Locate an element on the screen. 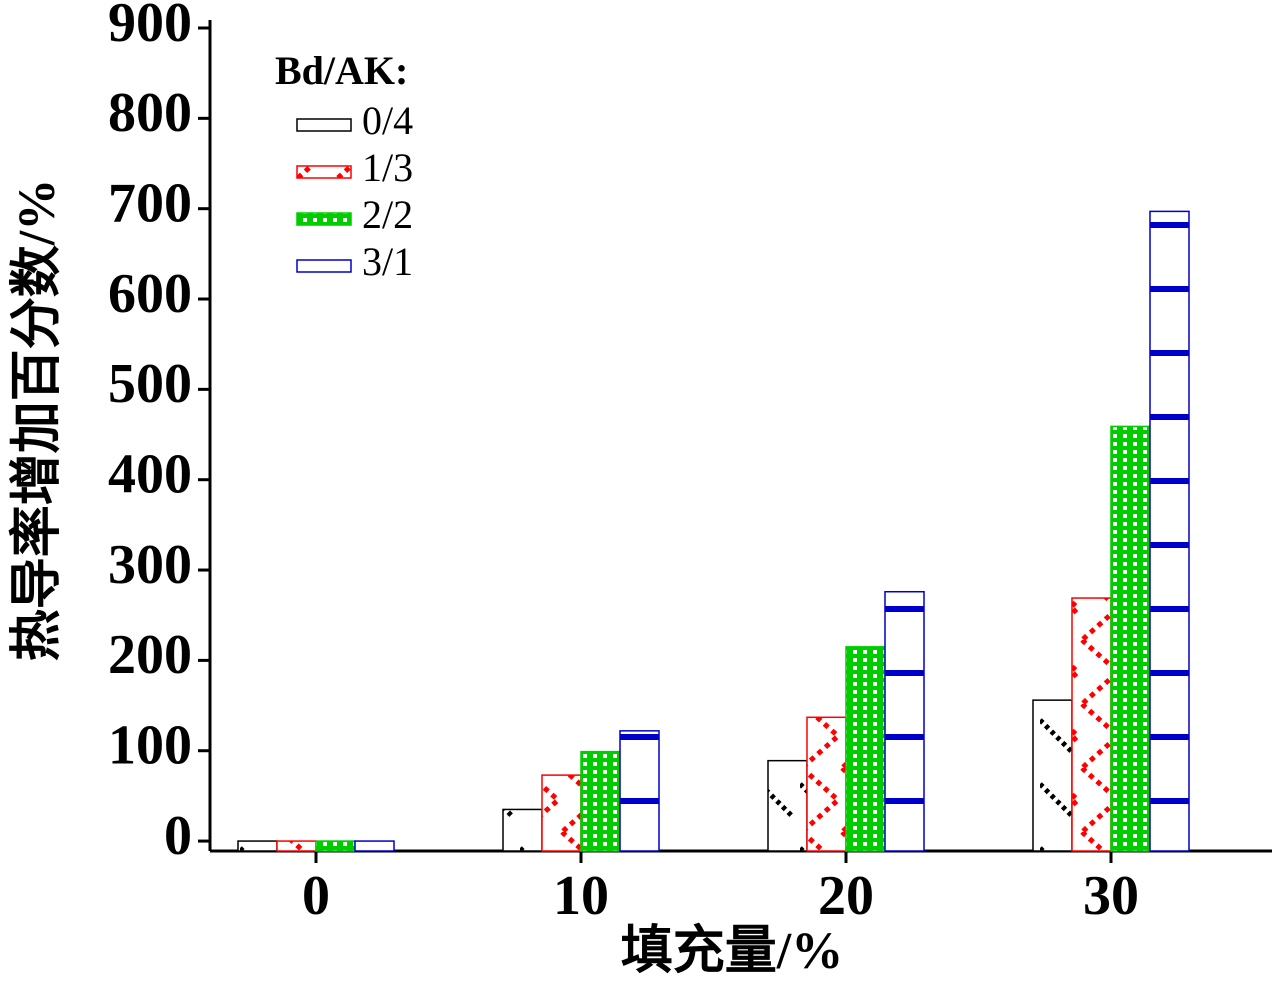  x-tick-label: 0 is located at coordinates (316, 896).